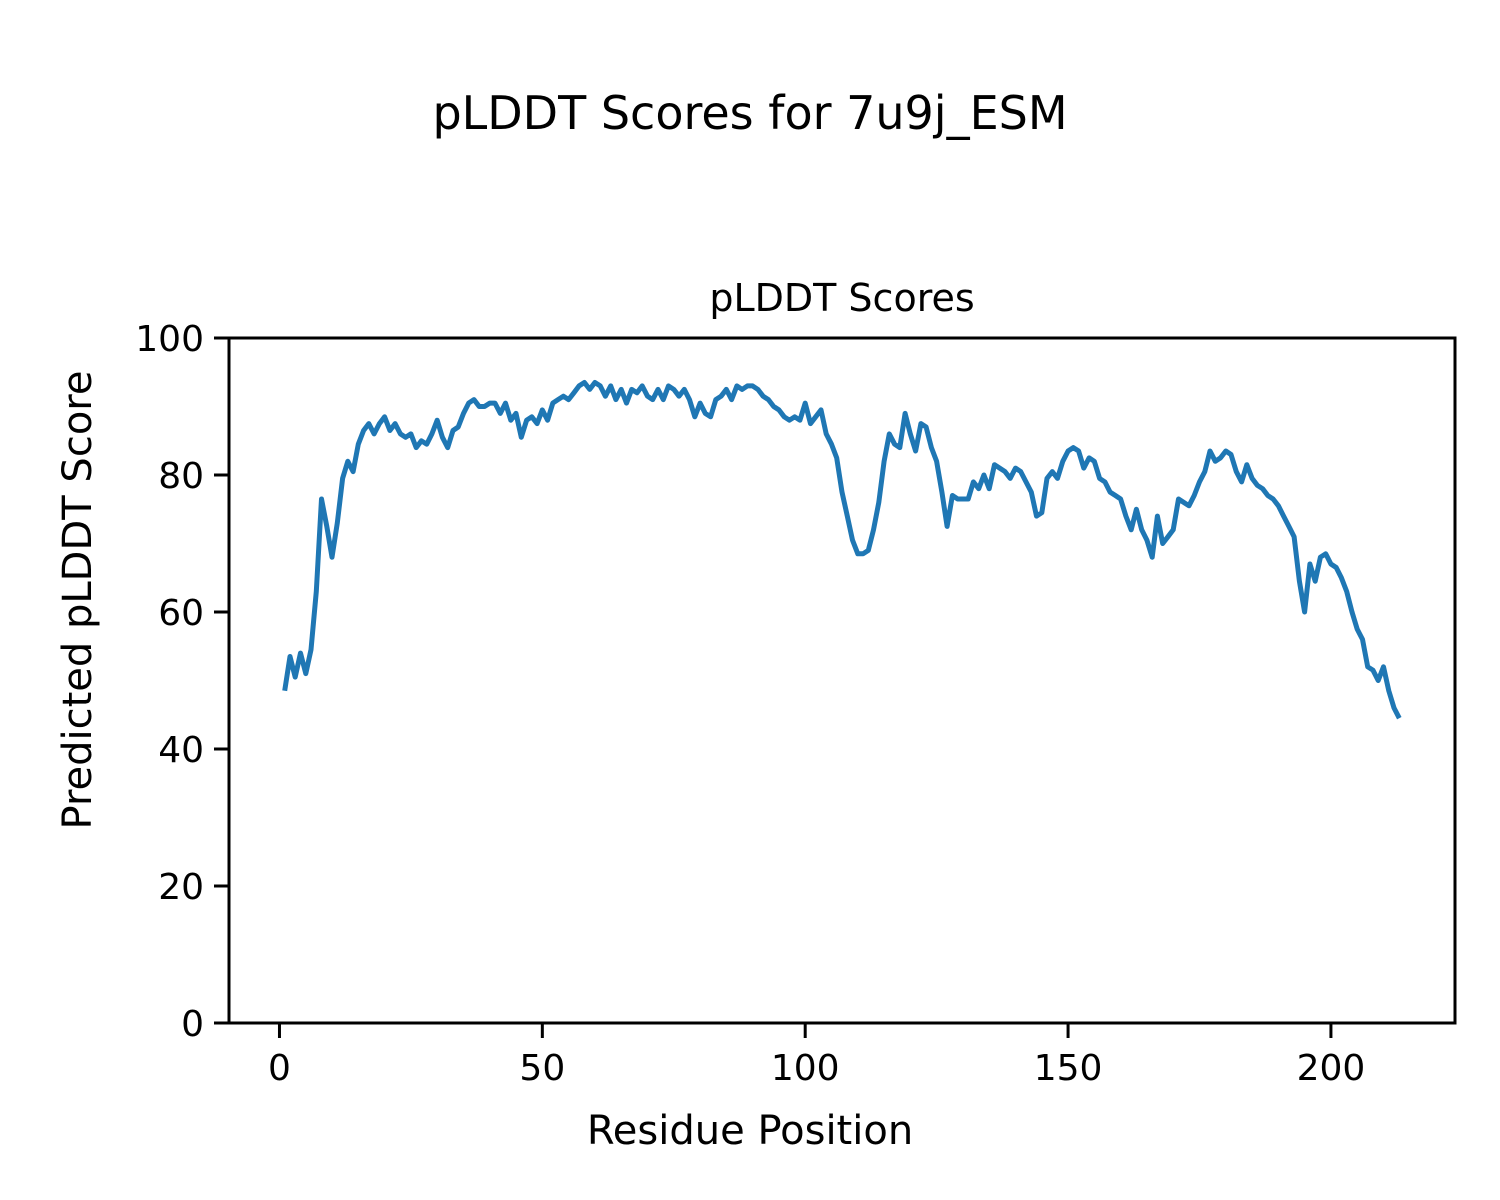 This screenshot has height=1200, width=1500. Describe the element at coordinates (169, 339) in the screenshot. I see `y-tick-label: 100` at that location.